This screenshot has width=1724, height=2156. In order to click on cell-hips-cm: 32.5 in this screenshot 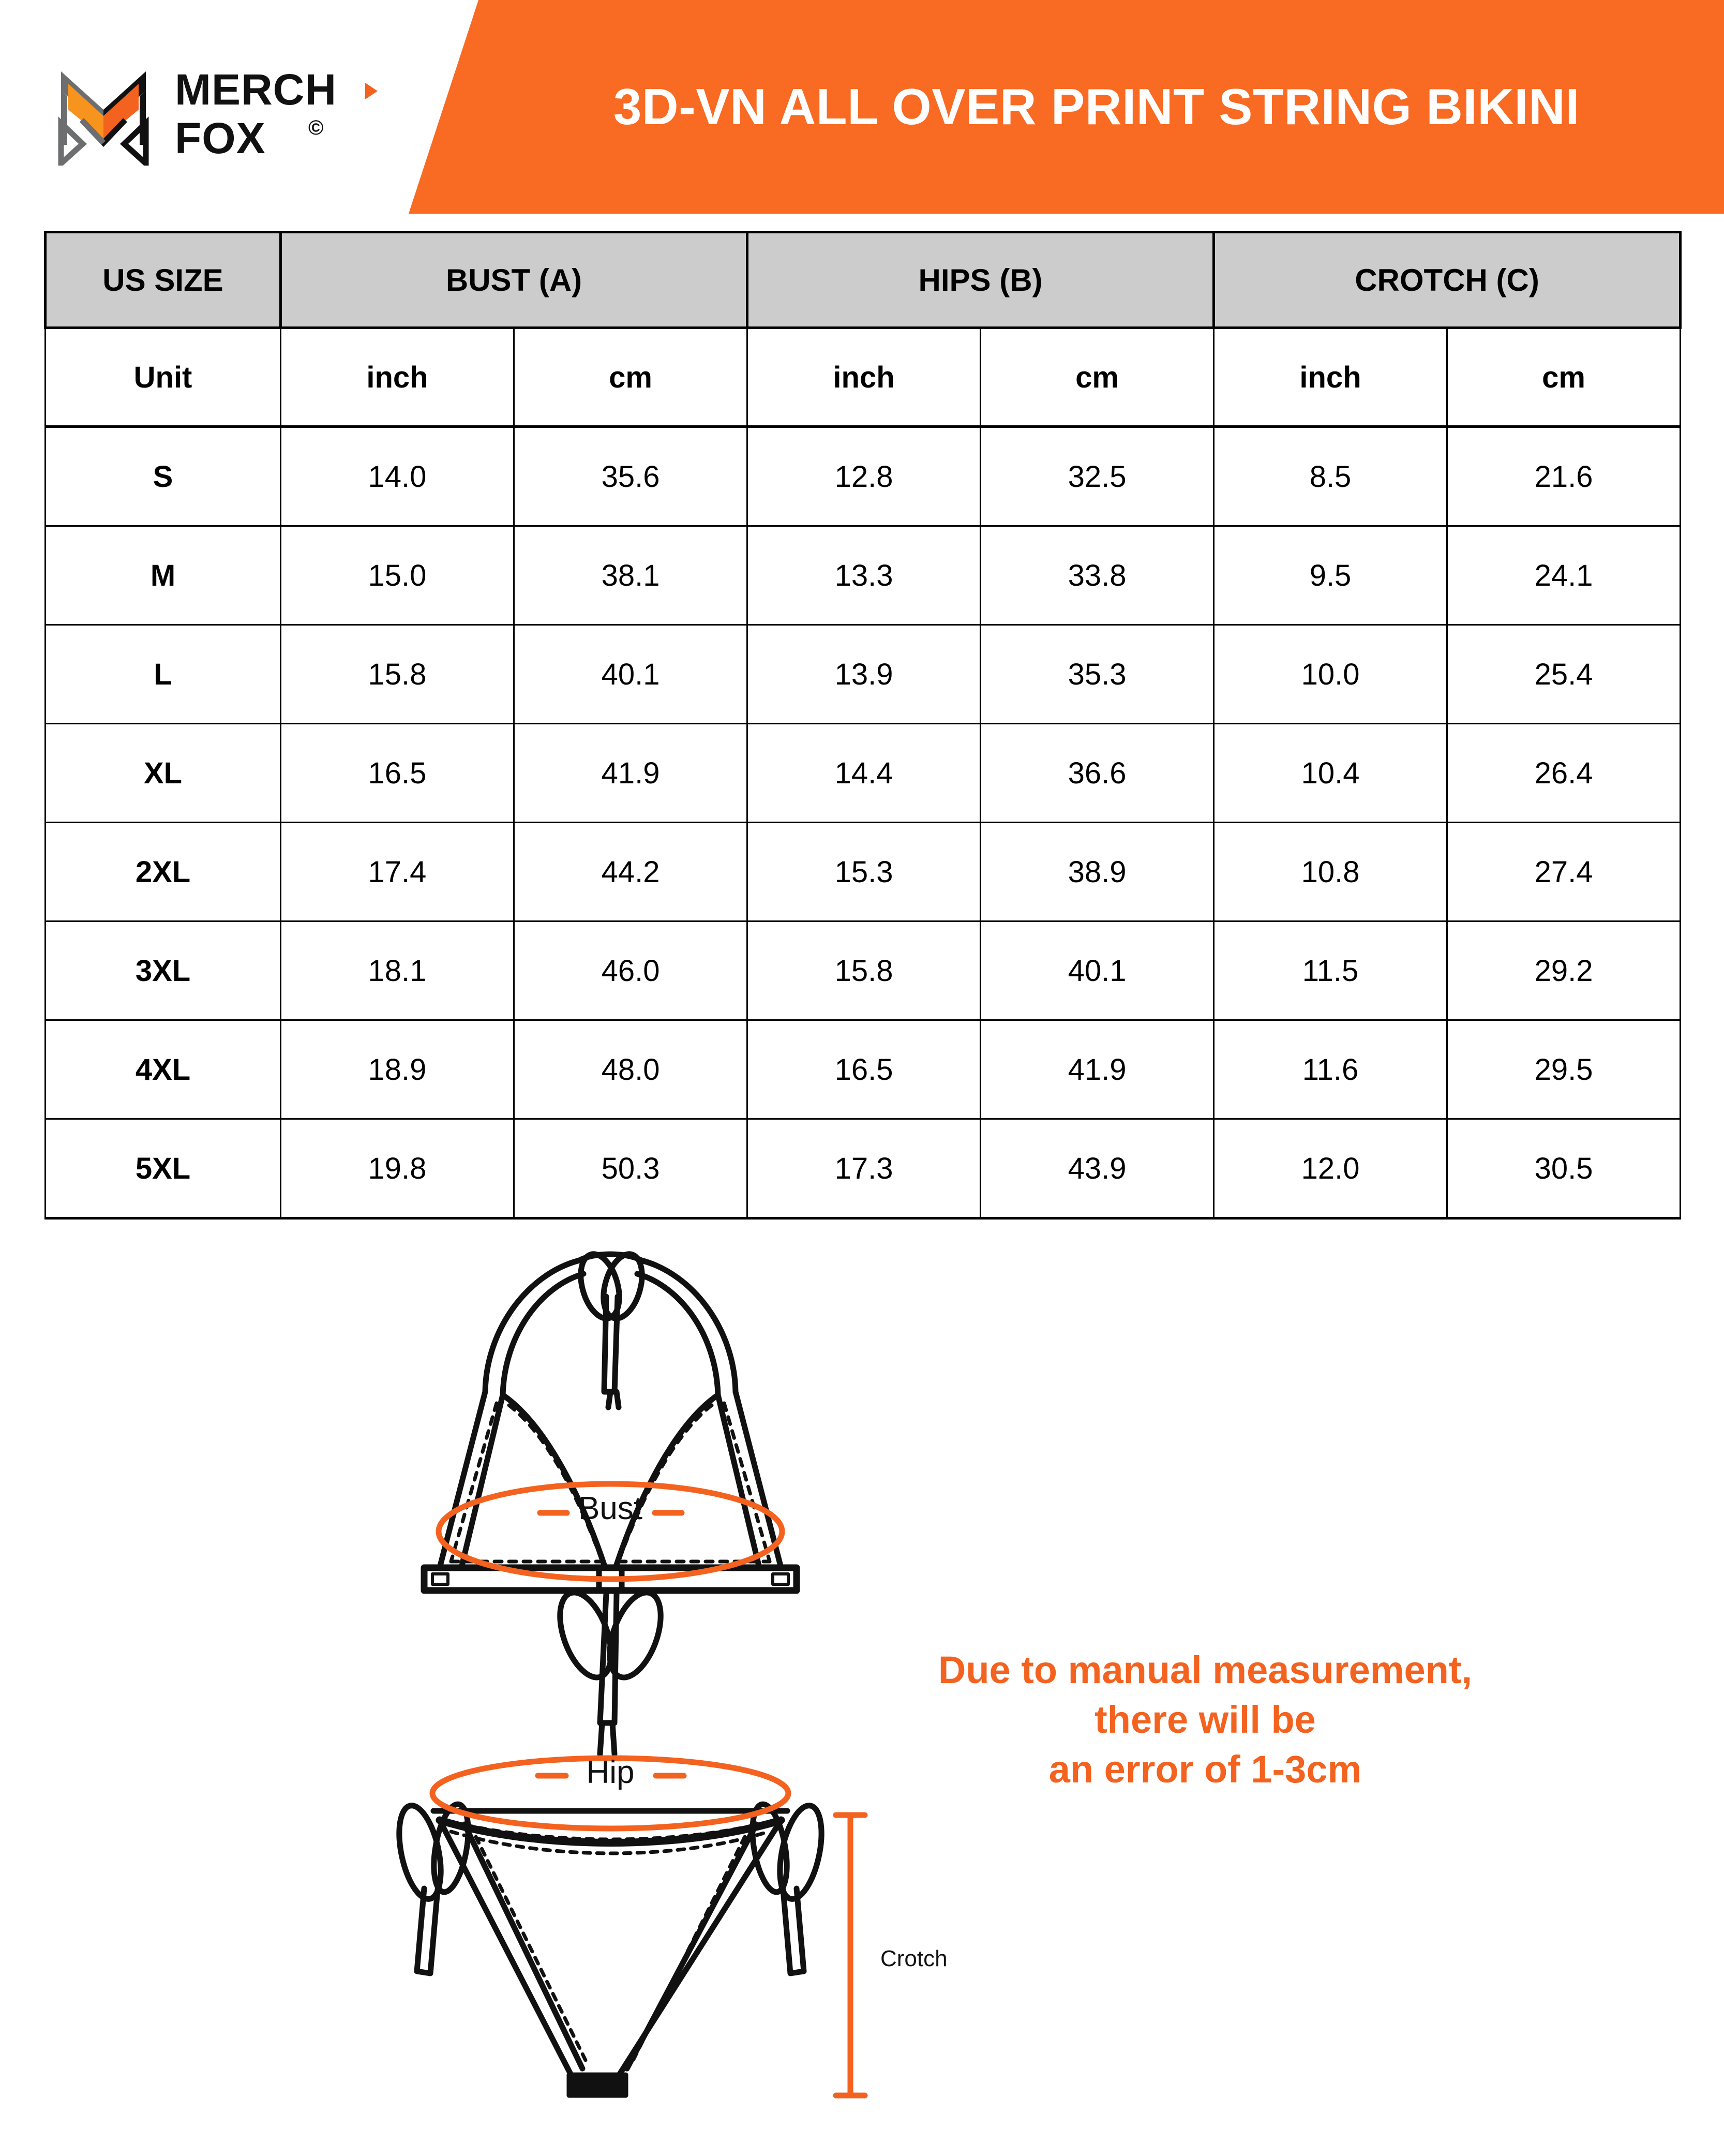, I will do `click(1097, 476)`.